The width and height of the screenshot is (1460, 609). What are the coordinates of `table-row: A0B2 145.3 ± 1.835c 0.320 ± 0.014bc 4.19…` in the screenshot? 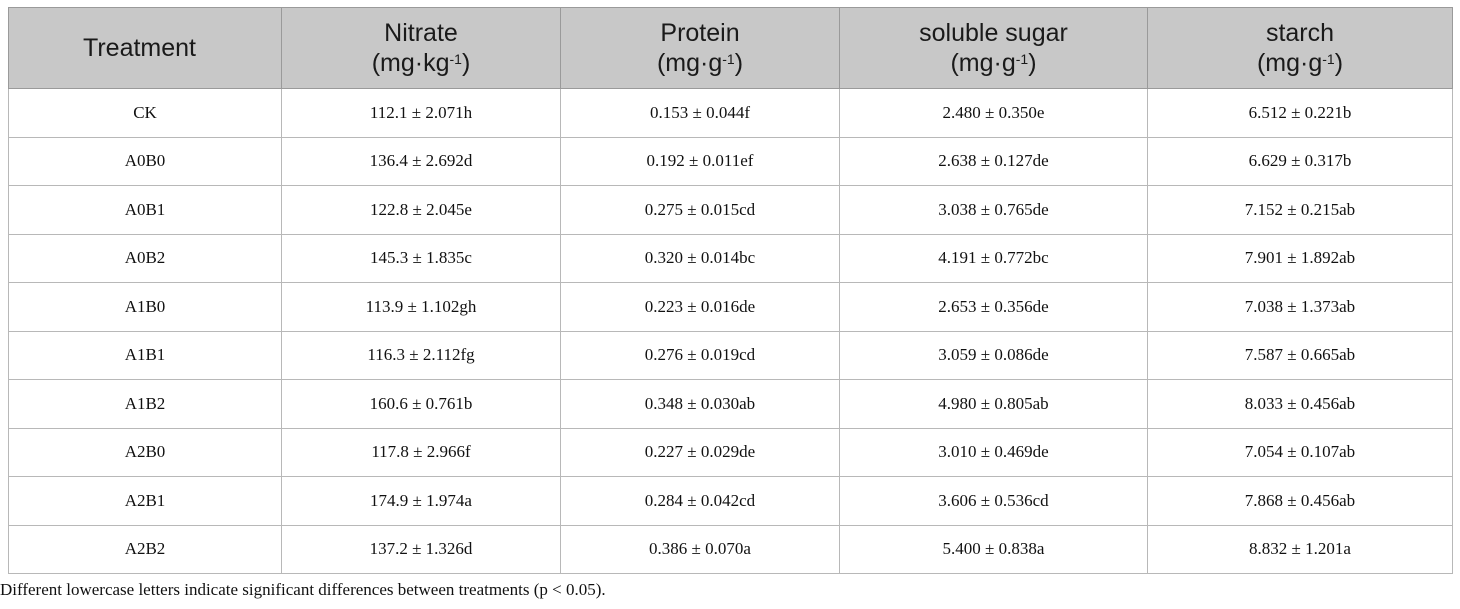 It's located at (730, 258).